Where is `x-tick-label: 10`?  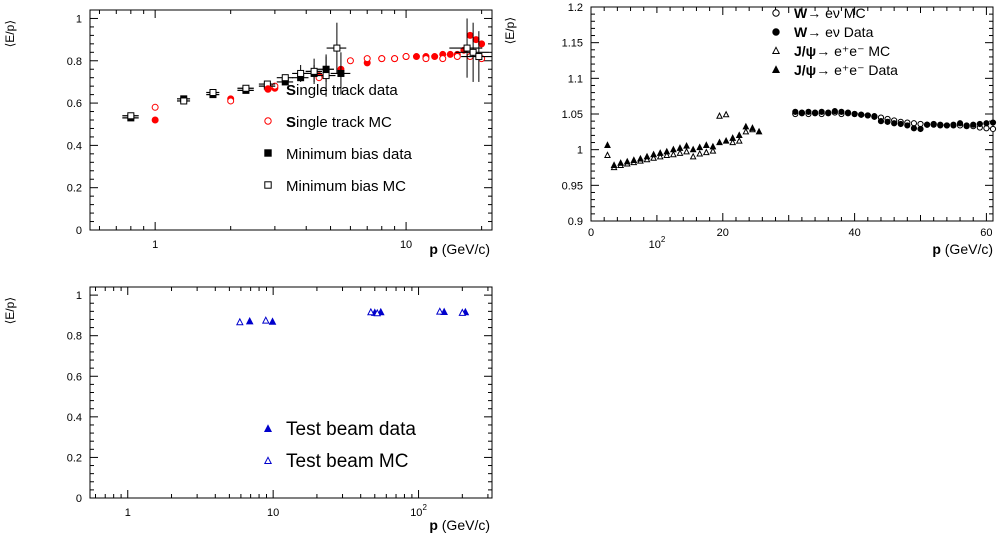 x-tick-label: 10 is located at coordinates (406, 245).